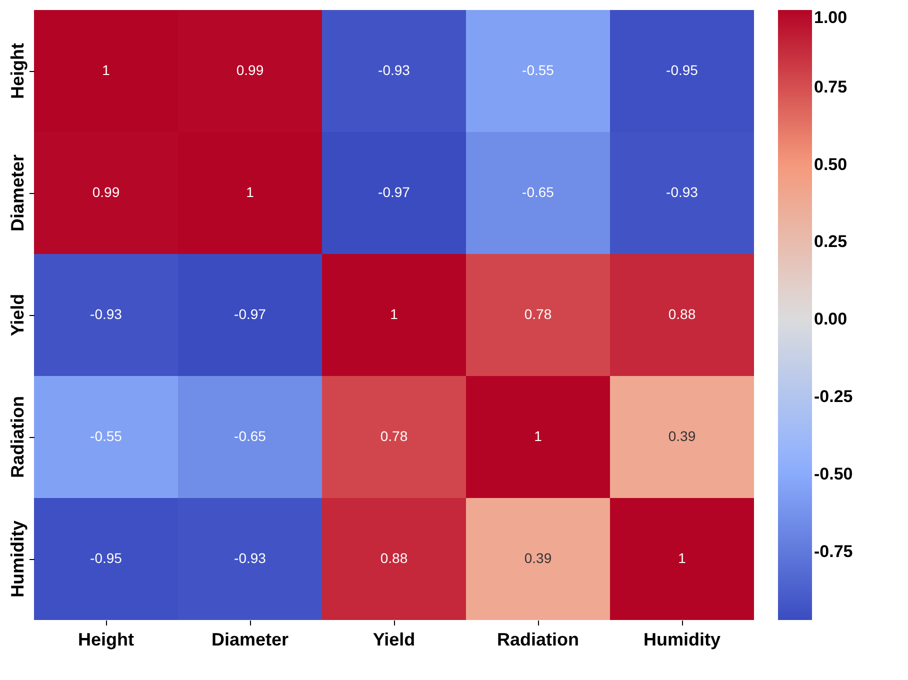 The image size is (908, 680). Describe the element at coordinates (250, 640) in the screenshot. I see `x-tick-label: Diameter` at that location.